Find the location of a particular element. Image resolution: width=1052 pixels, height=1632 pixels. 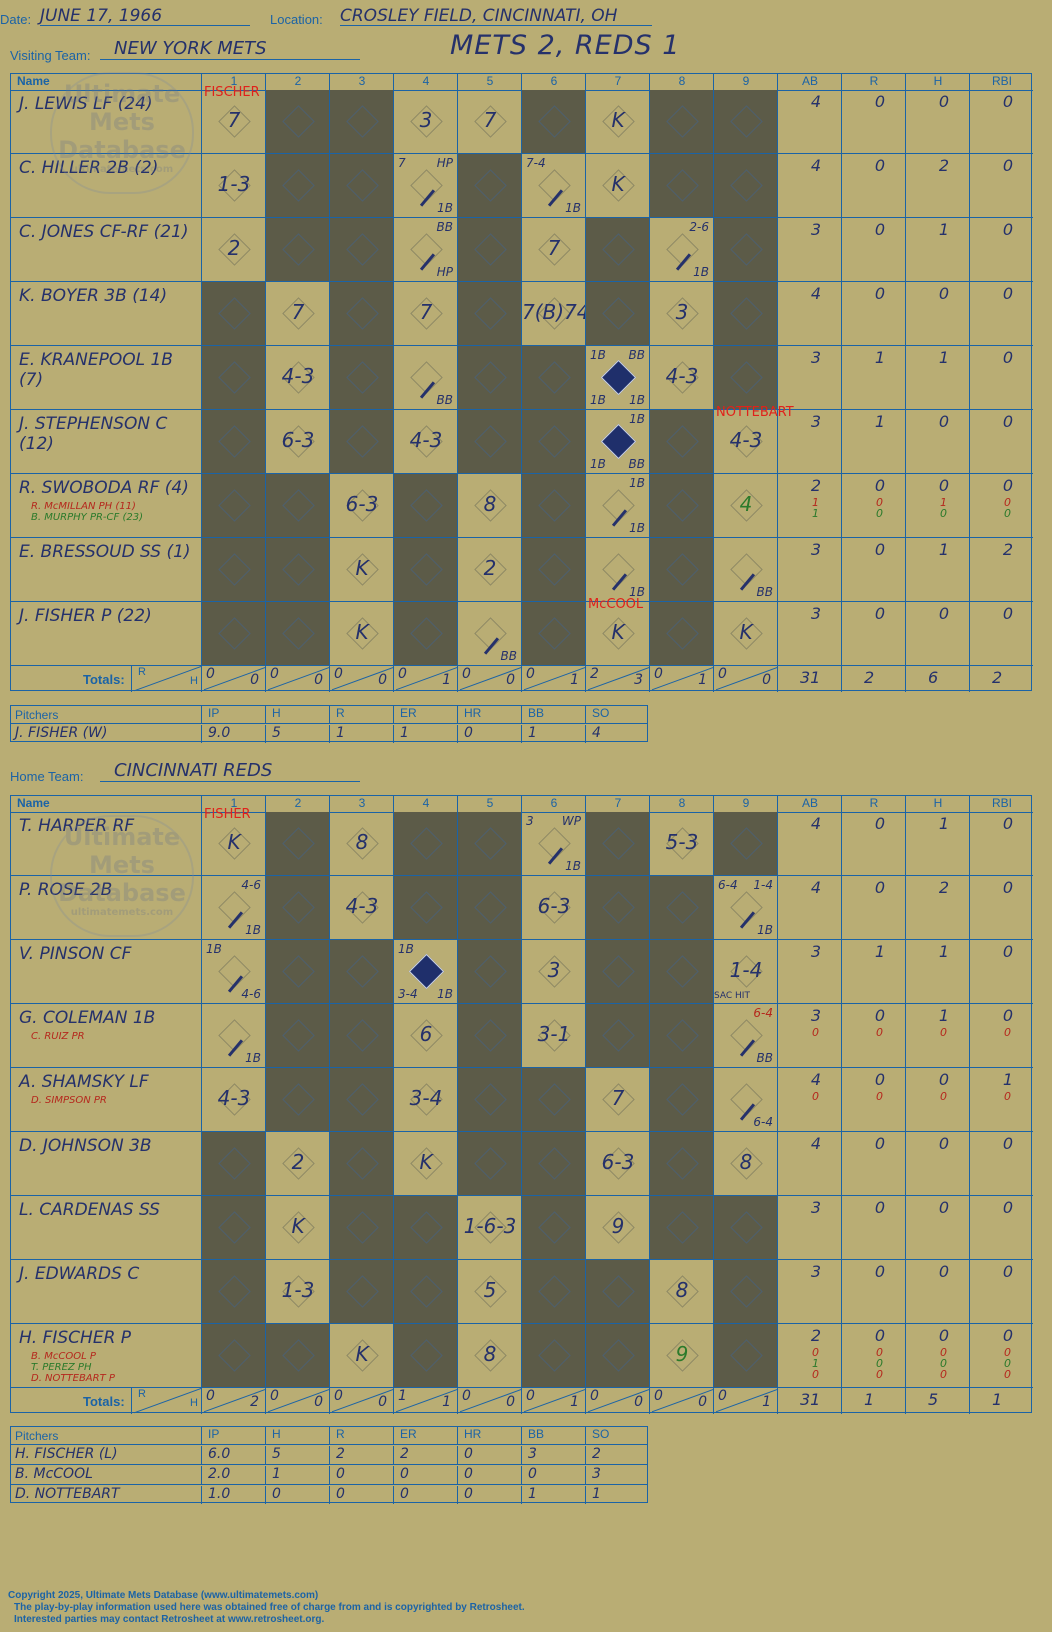

play-result: 4-3 is located at coordinates (682, 376).